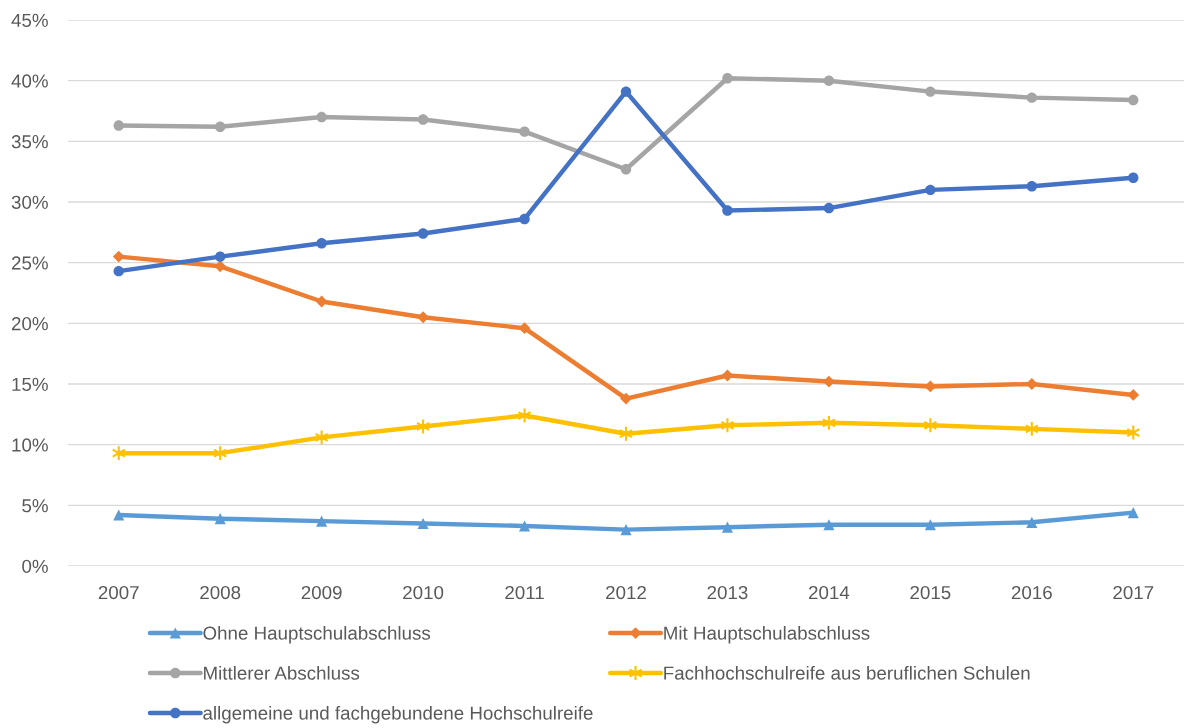 The width and height of the screenshot is (1184, 728). What do you see at coordinates (847, 672) in the screenshot?
I see `legend-label: Fachhochschulreife aus beruflichen Schulen` at bounding box center [847, 672].